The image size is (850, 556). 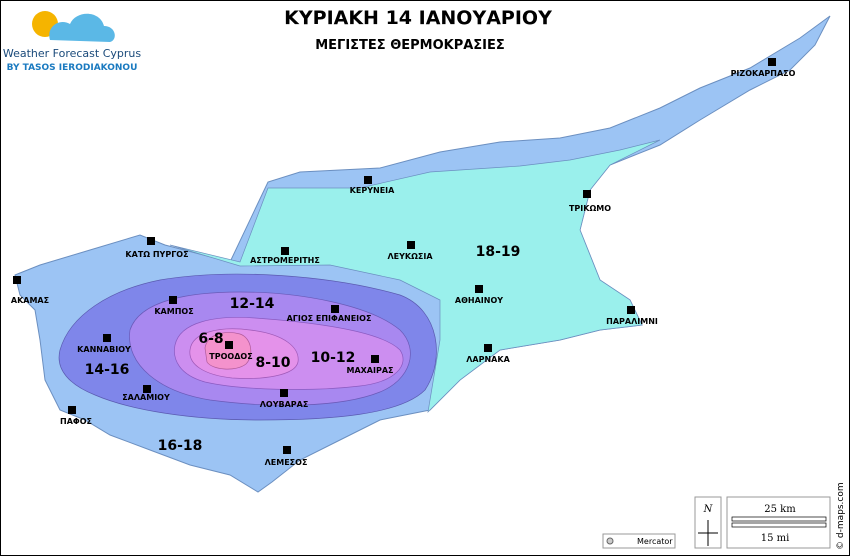 What do you see at coordinates (655, 541) in the screenshot?
I see `projection-label: Mercator` at bounding box center [655, 541].